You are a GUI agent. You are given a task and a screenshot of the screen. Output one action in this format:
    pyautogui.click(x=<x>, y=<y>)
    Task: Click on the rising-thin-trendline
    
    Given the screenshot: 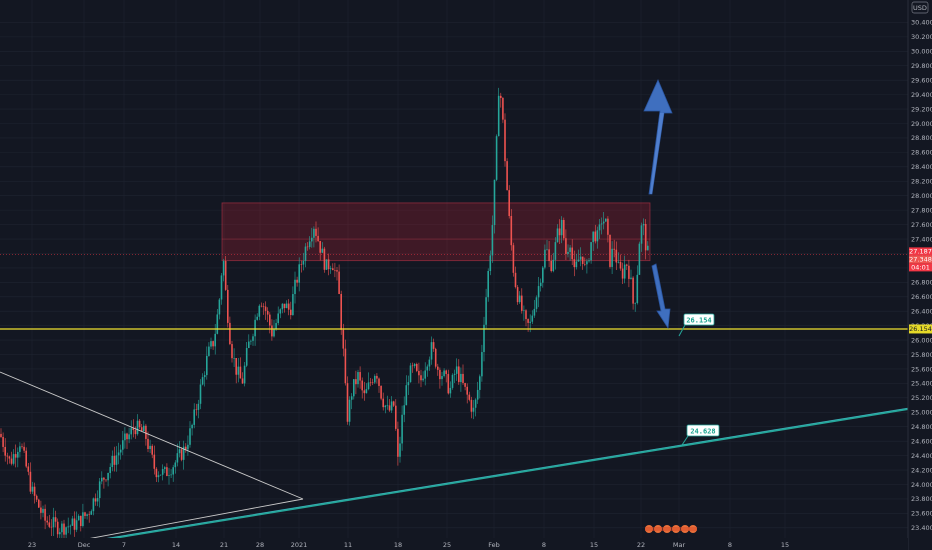 What is the action you would take?
    pyautogui.click(x=181, y=521)
    